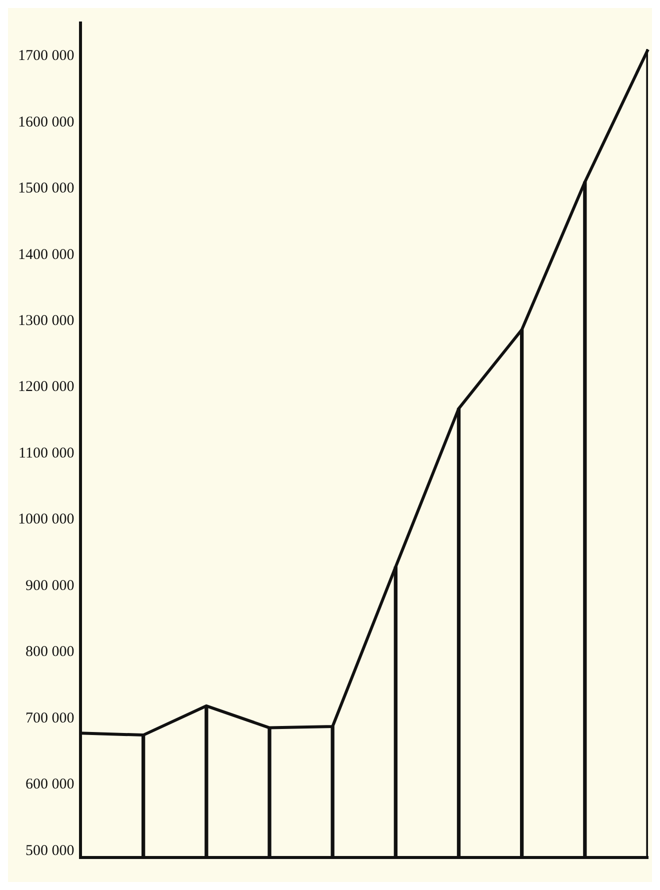  I want to click on y-tick-label: 900 000, so click(50, 586).